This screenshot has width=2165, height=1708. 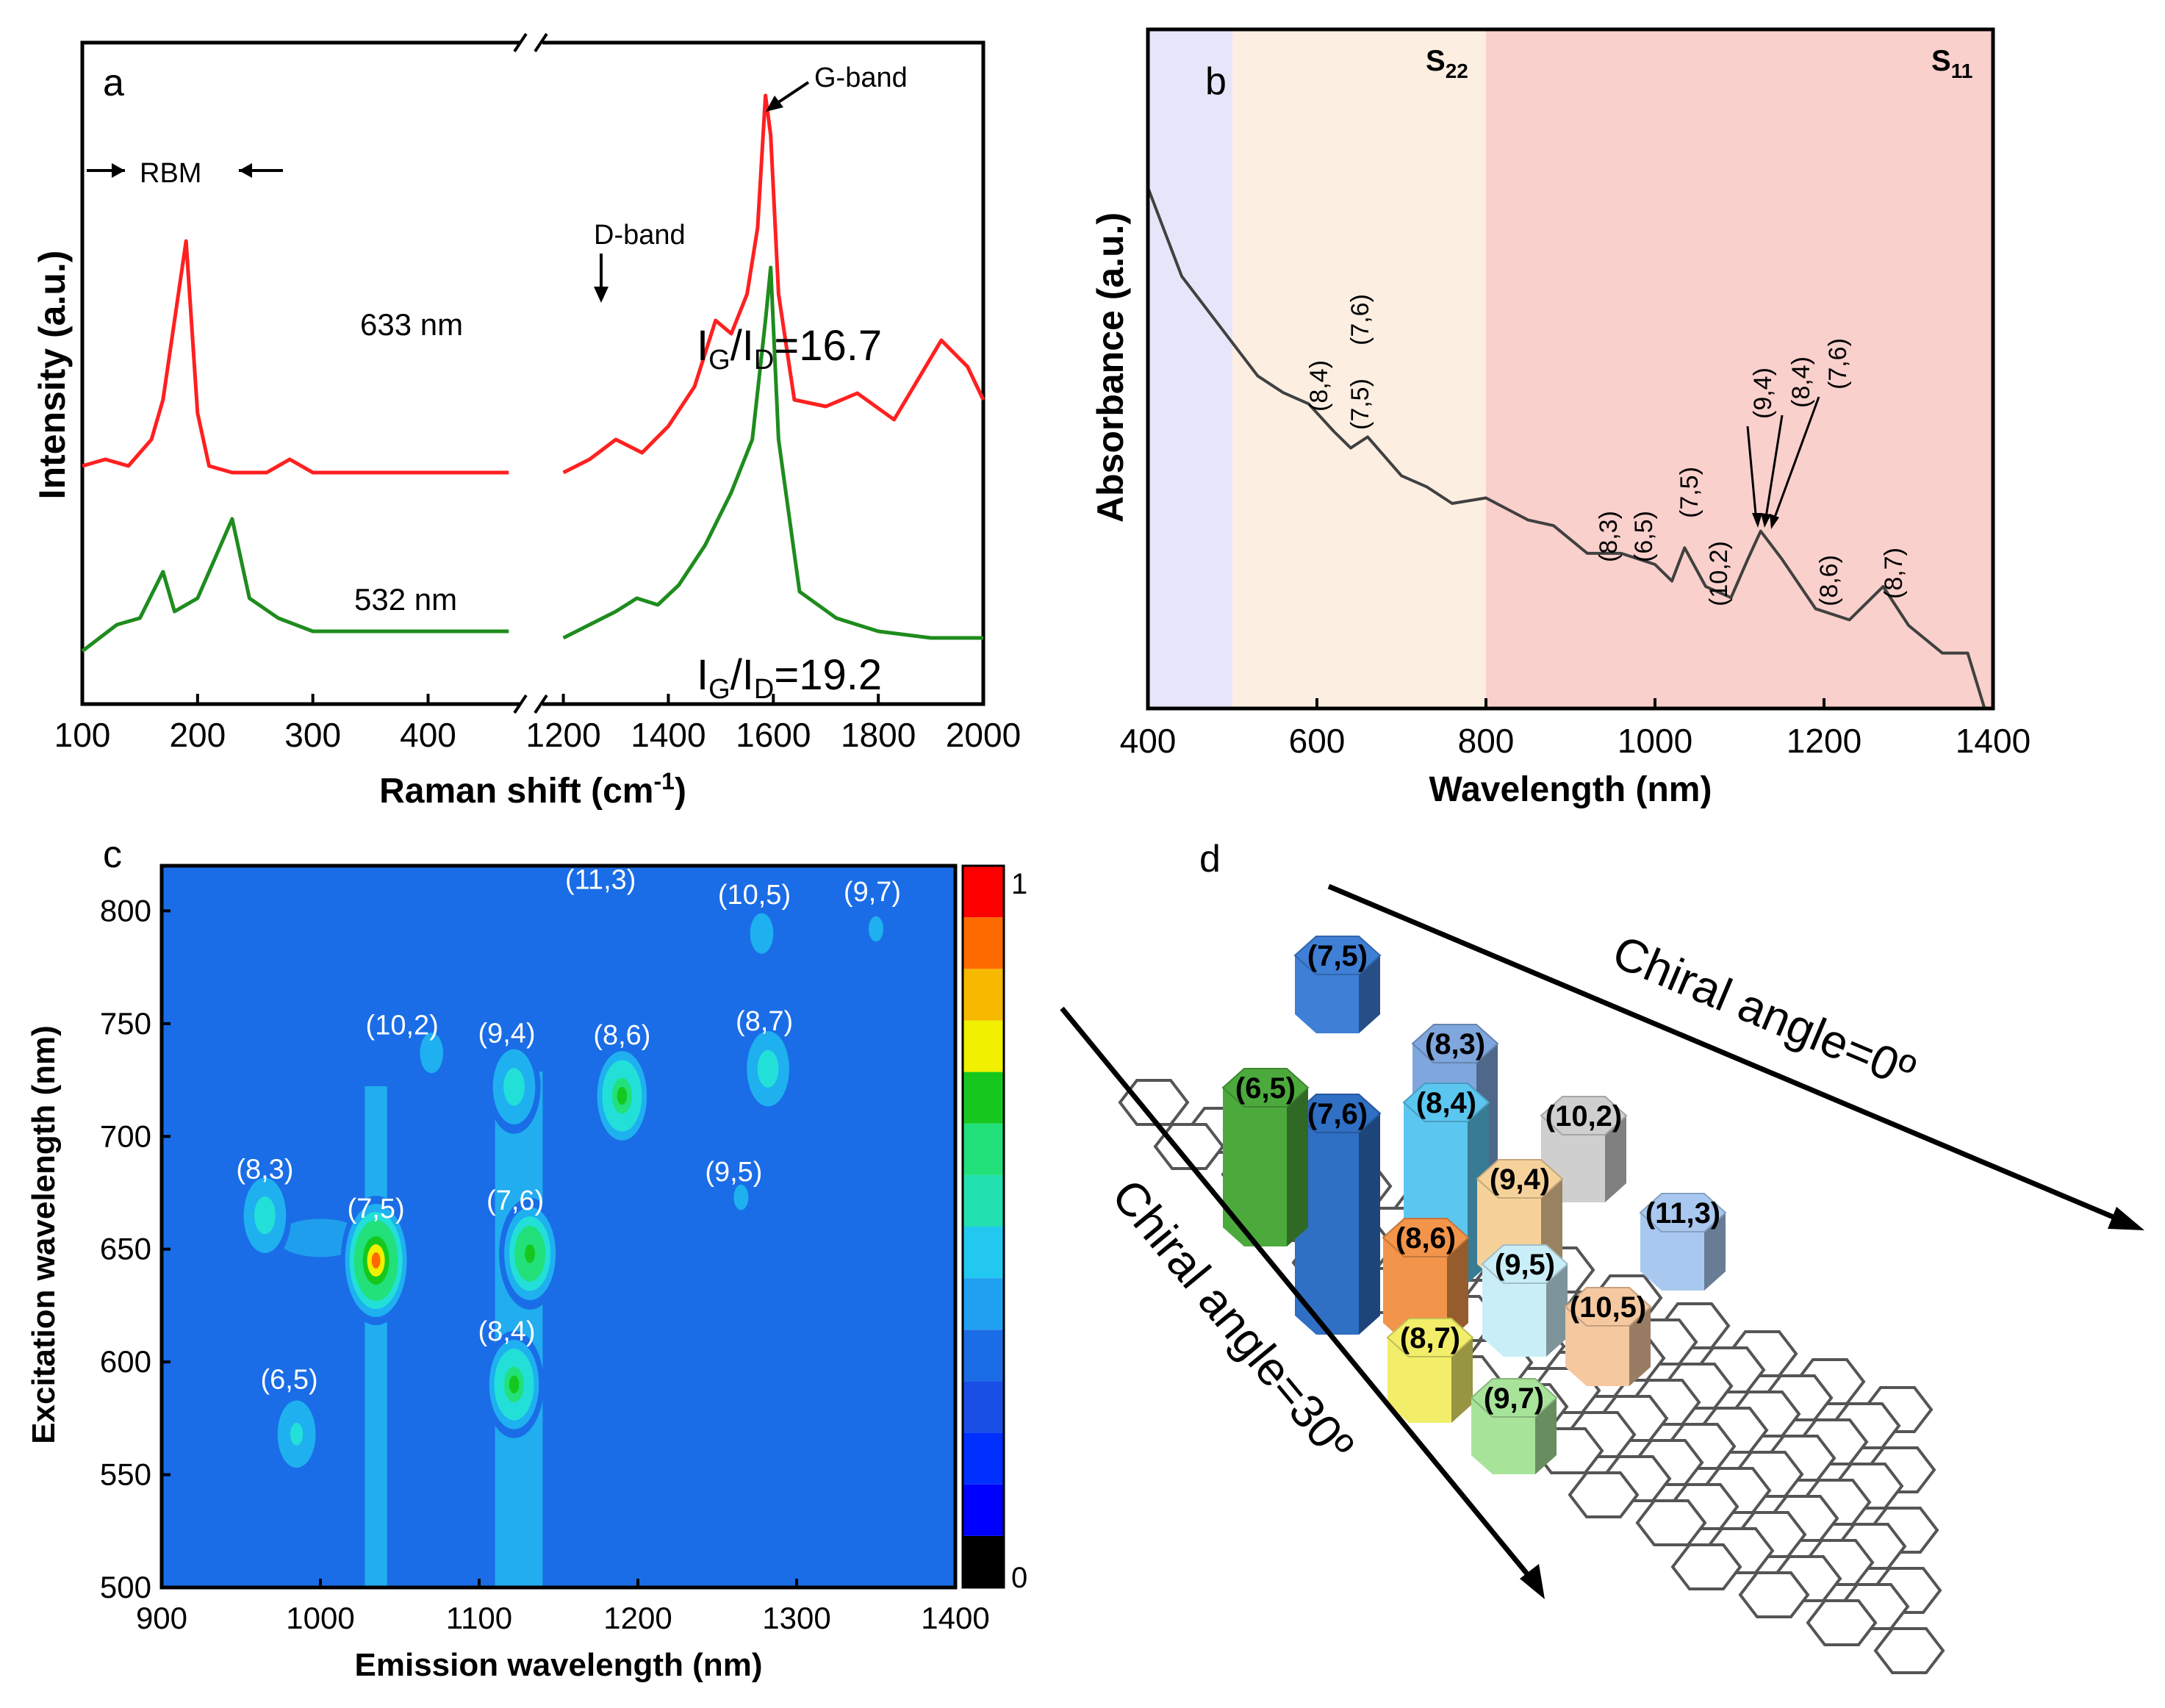 I want to click on peak-label: (7,5), so click(x=1360, y=404).